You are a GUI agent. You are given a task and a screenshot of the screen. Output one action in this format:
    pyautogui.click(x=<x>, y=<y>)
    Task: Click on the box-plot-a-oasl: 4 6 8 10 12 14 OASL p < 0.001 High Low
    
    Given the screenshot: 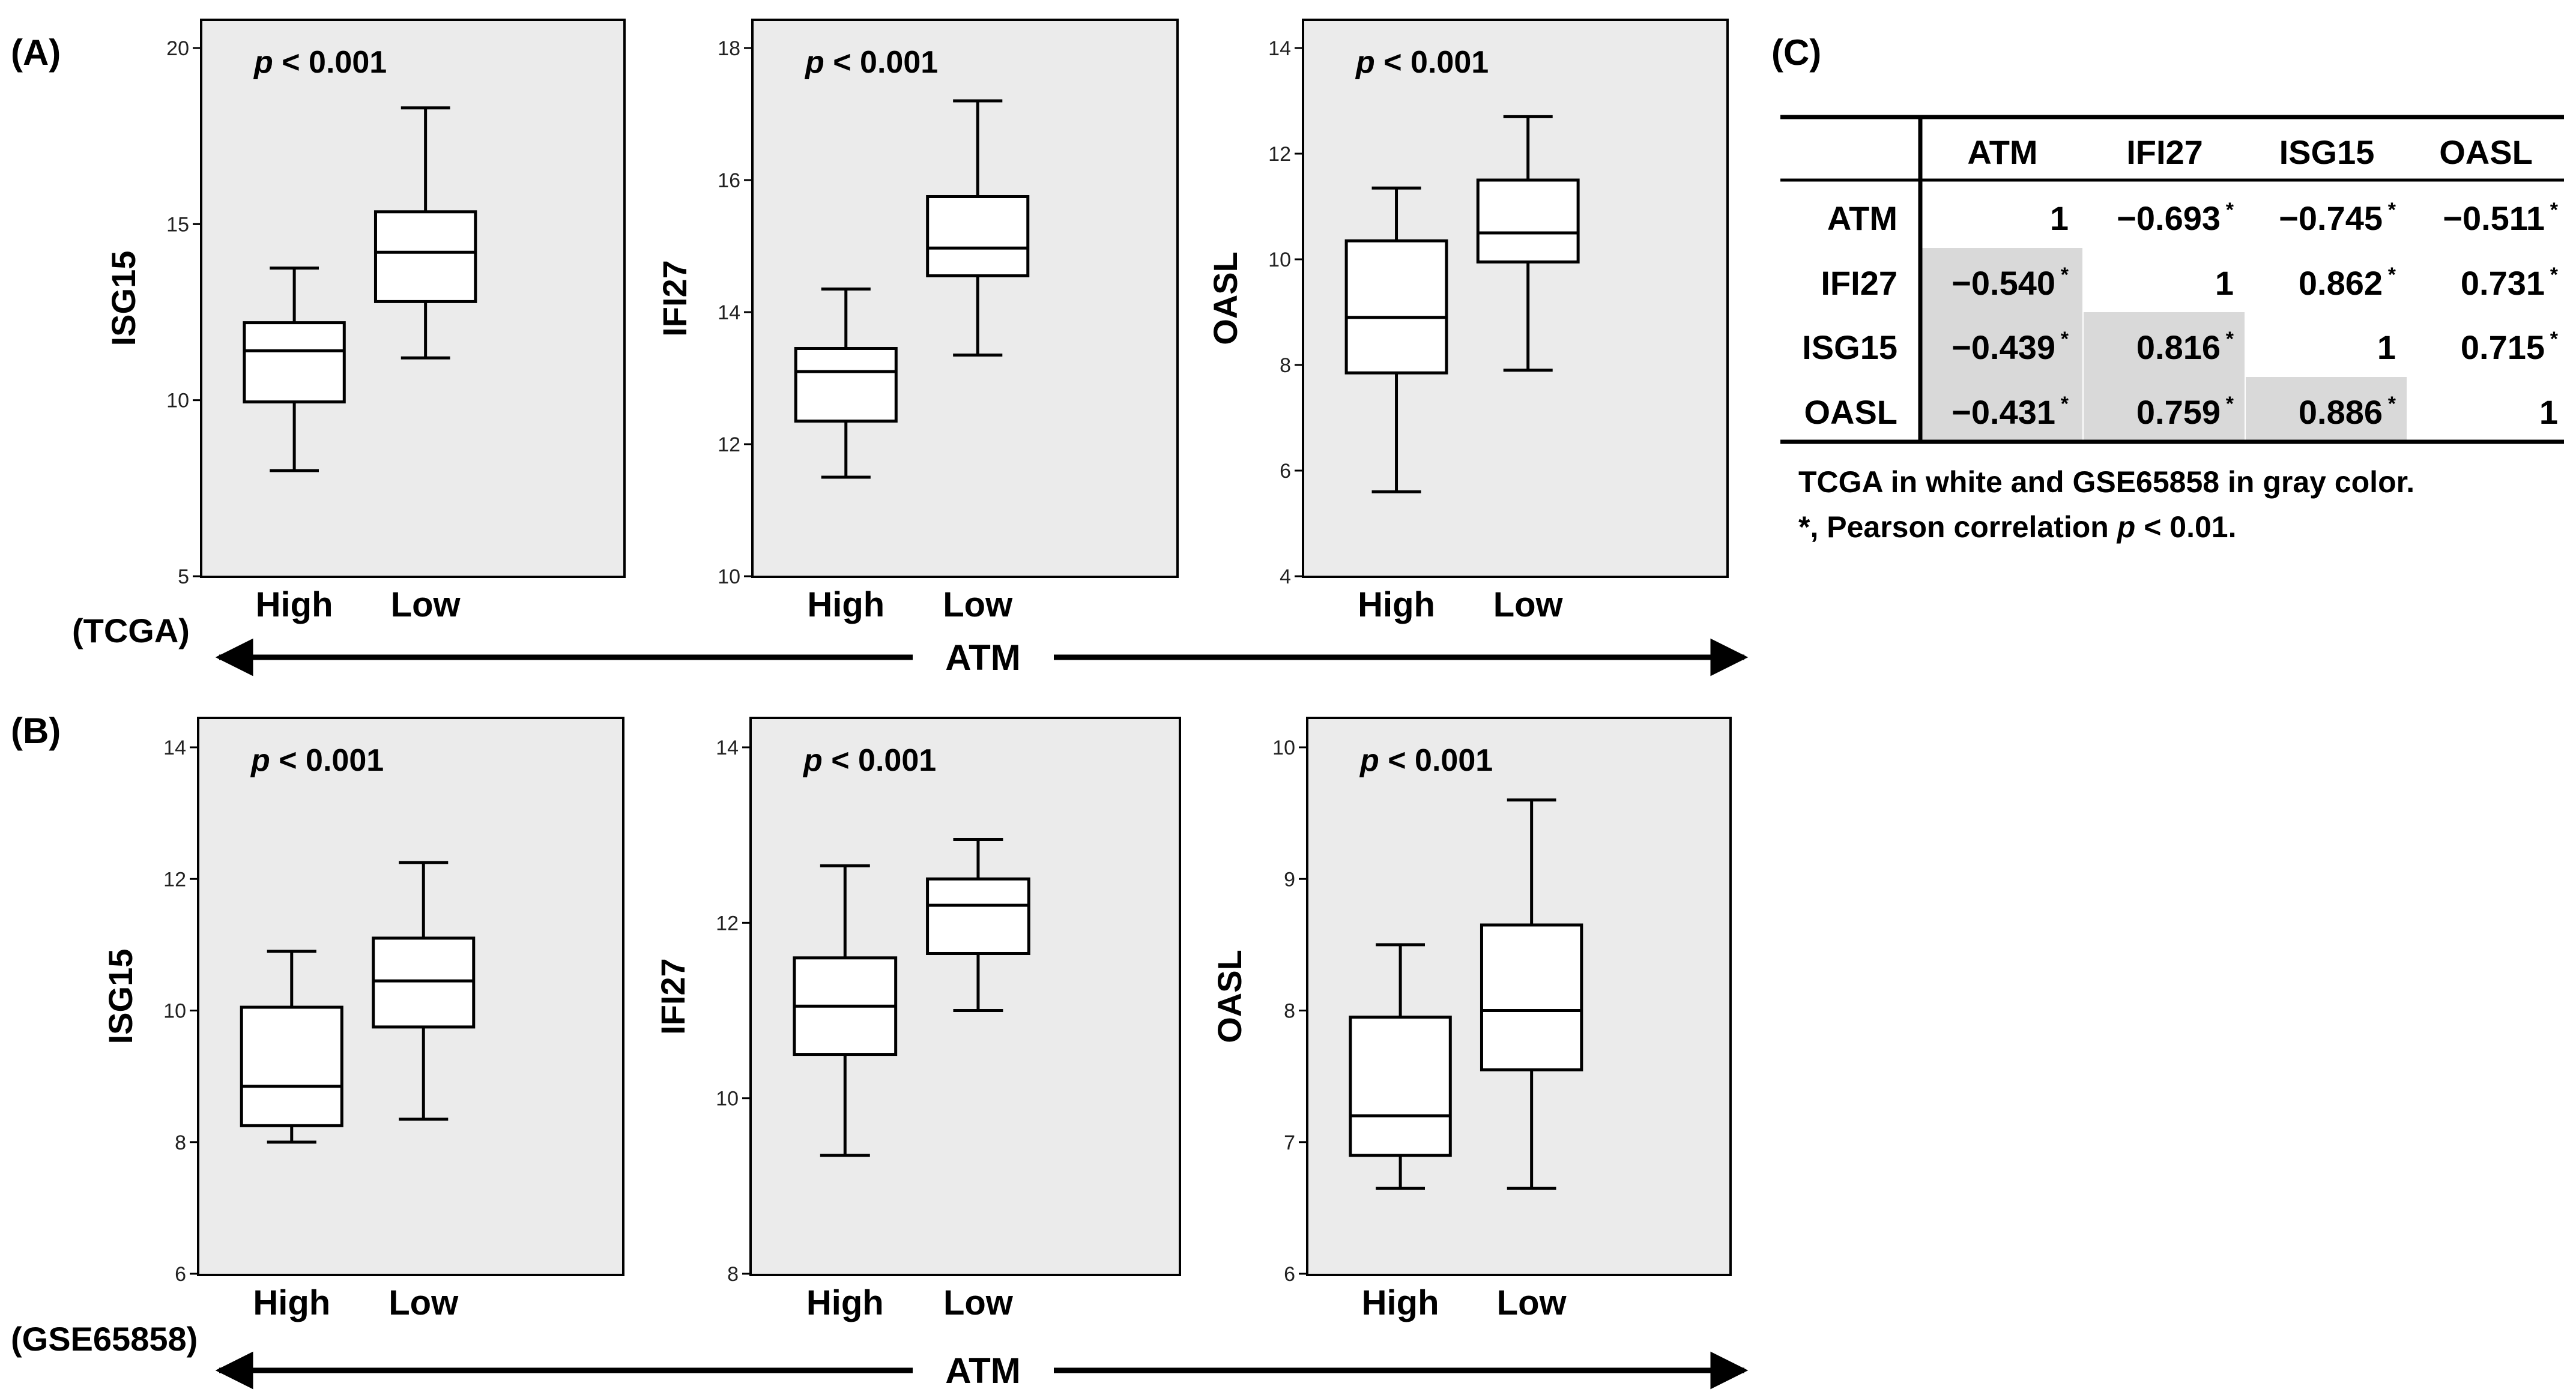 What is the action you would take?
    pyautogui.click(x=1467, y=321)
    